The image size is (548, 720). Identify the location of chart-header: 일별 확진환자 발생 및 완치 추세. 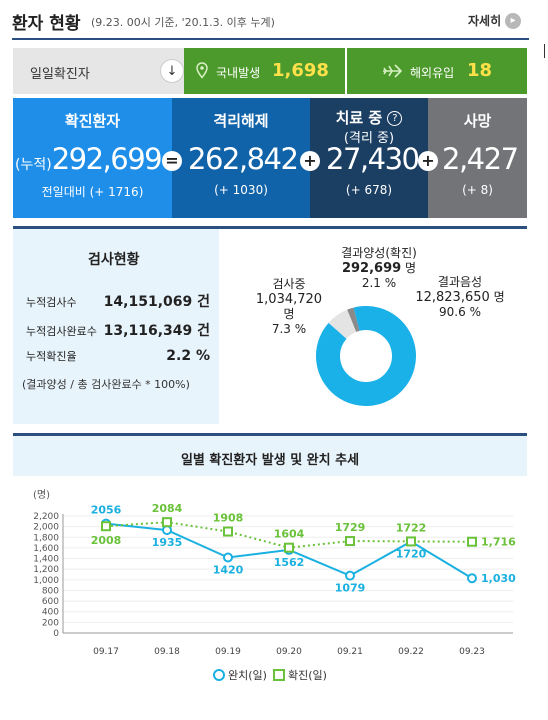
(270, 456).